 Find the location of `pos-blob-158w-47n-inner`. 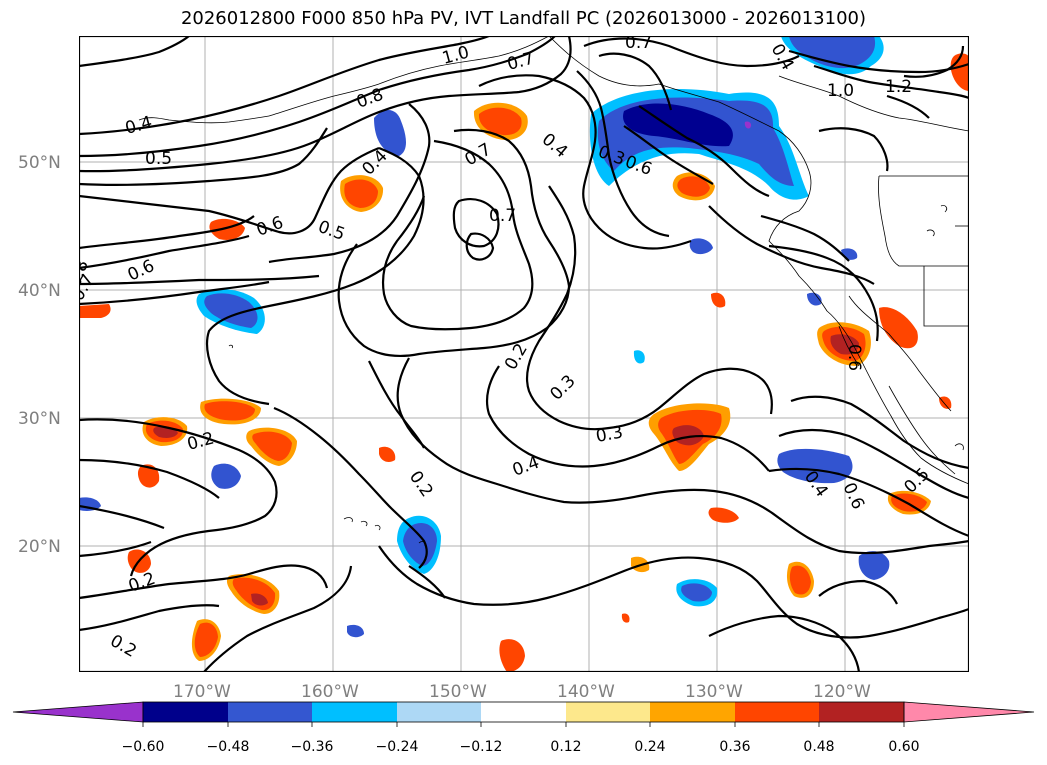

pos-blob-158w-47n-inner is located at coordinates (361, 193).